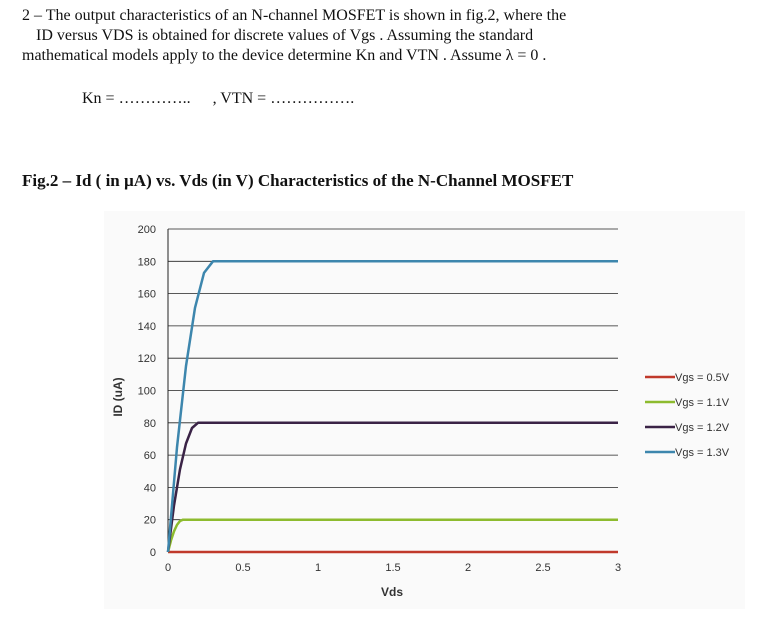 This screenshot has width=763, height=639. I want to click on x-tick-label: 0, so click(168, 568).